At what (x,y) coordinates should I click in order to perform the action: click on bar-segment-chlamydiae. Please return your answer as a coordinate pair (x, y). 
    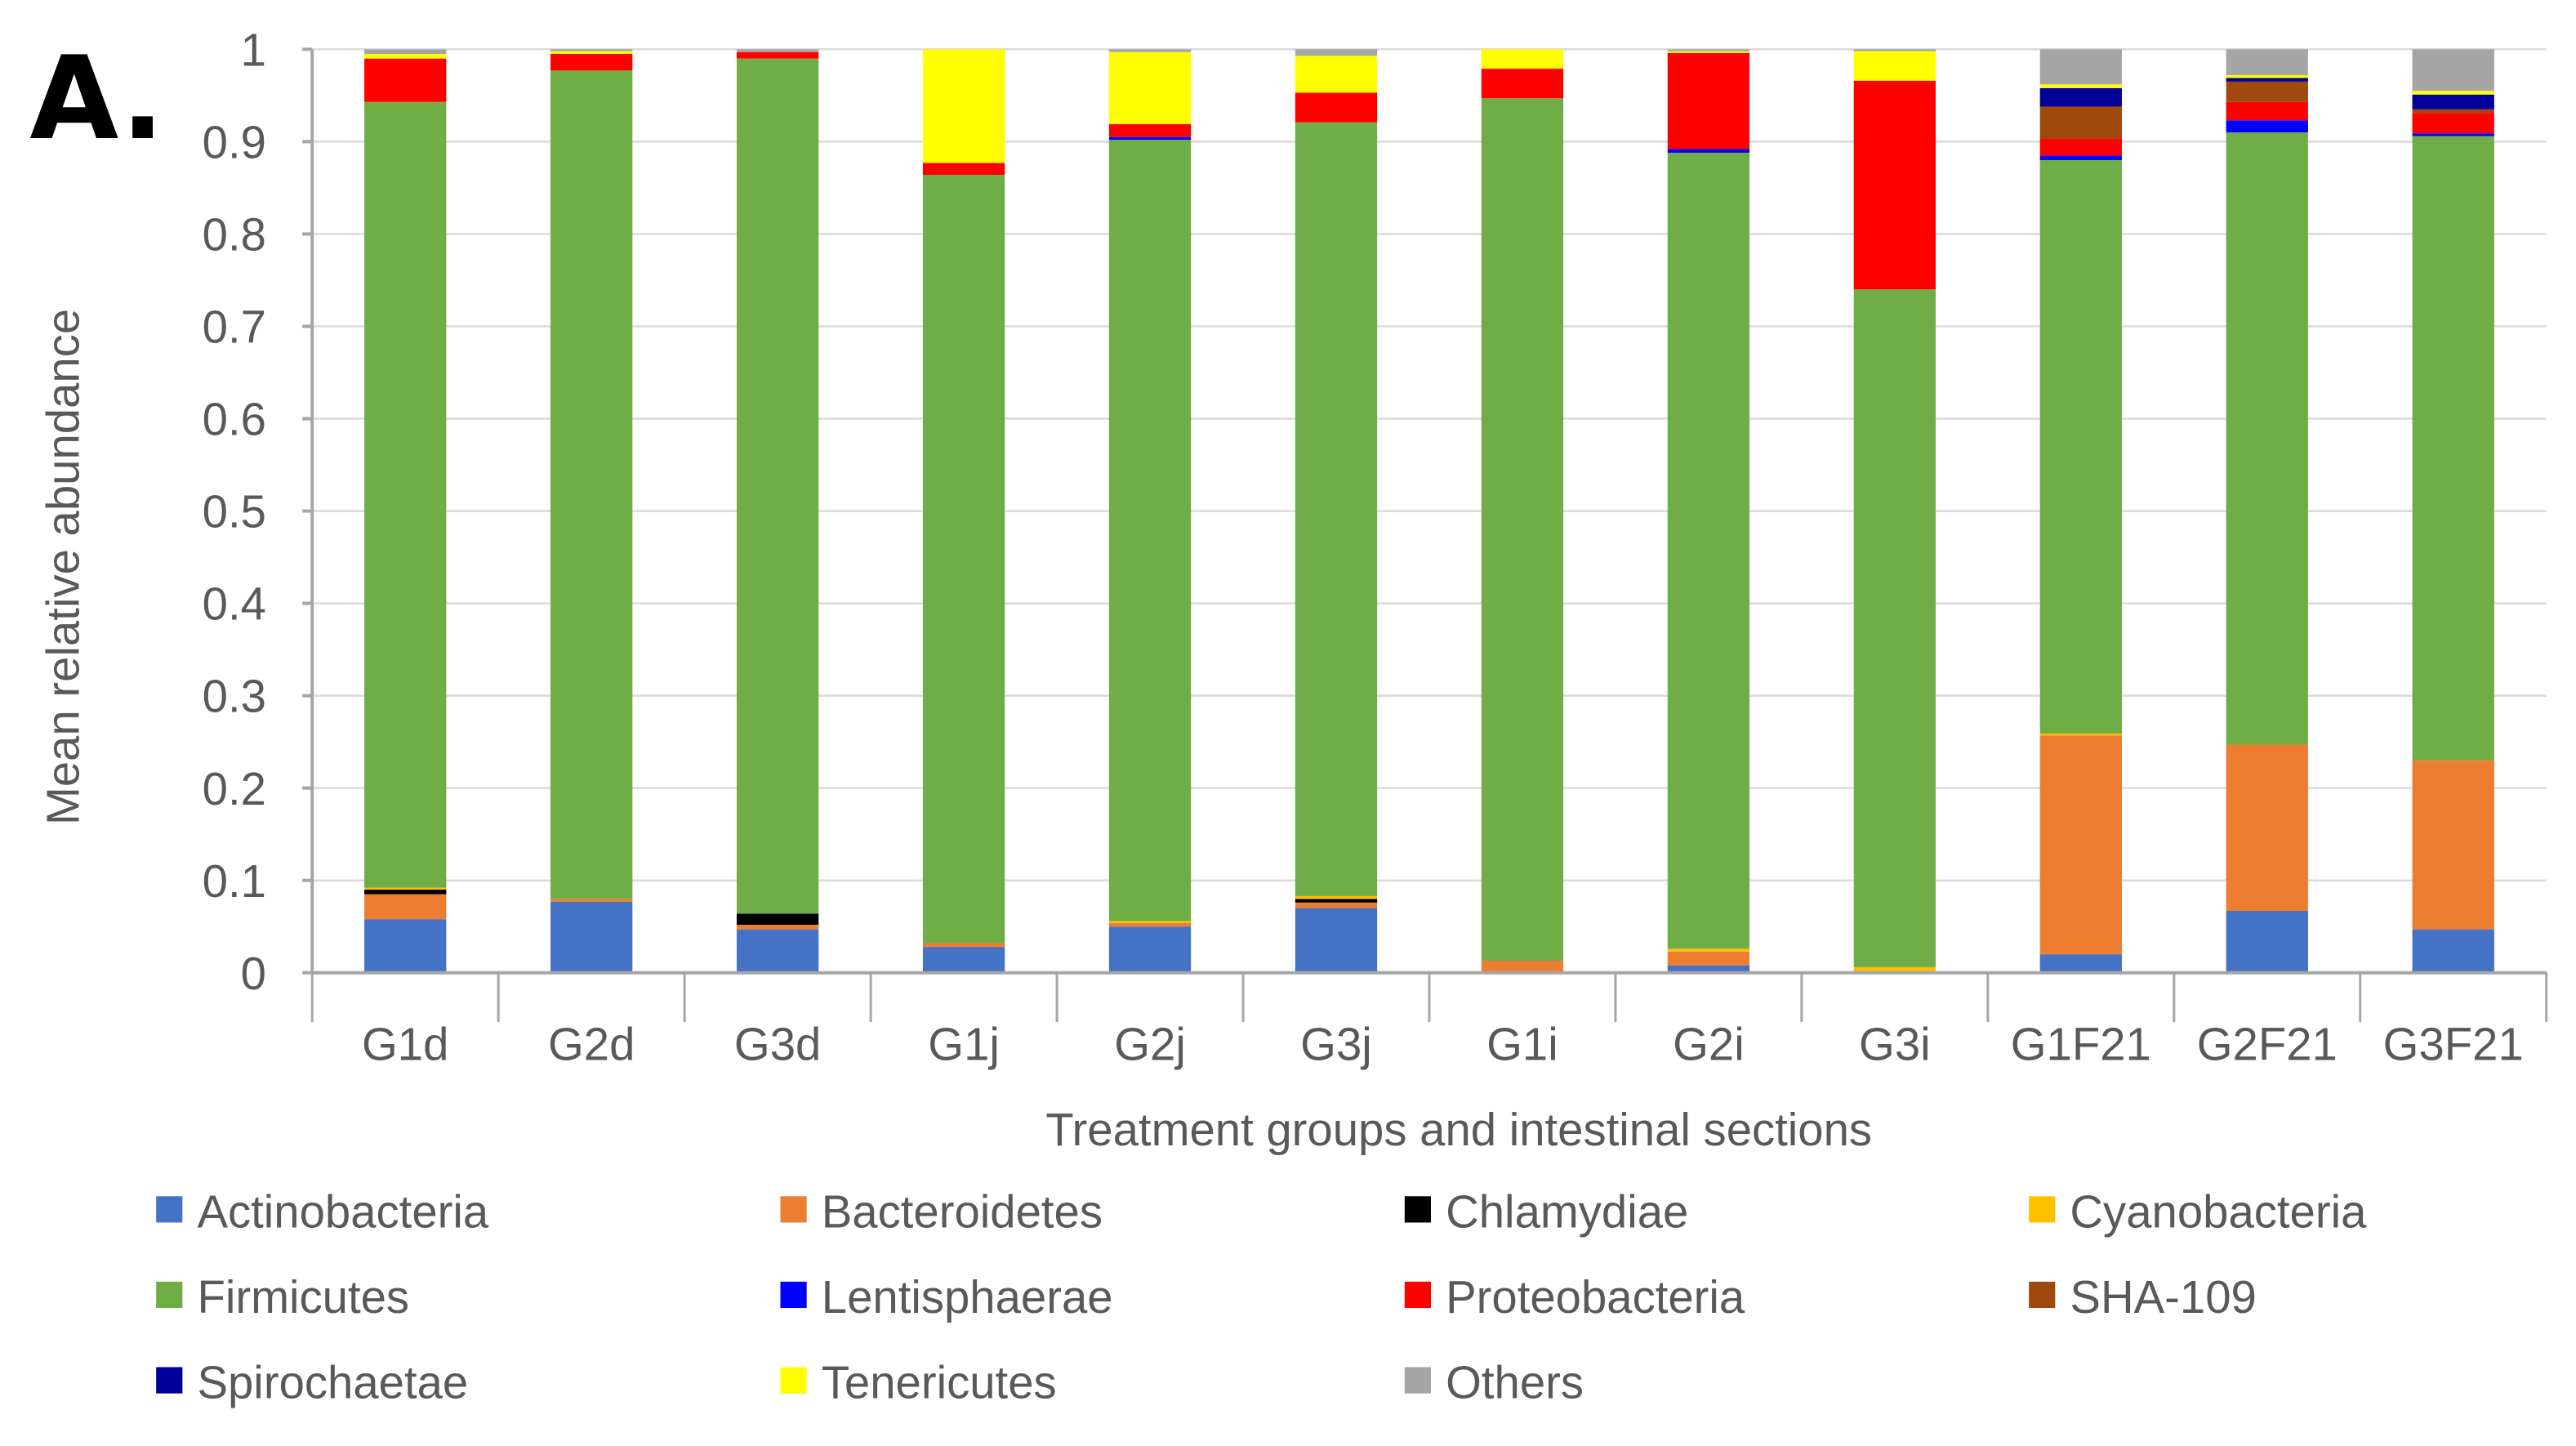
    Looking at the image, I should click on (777, 919).